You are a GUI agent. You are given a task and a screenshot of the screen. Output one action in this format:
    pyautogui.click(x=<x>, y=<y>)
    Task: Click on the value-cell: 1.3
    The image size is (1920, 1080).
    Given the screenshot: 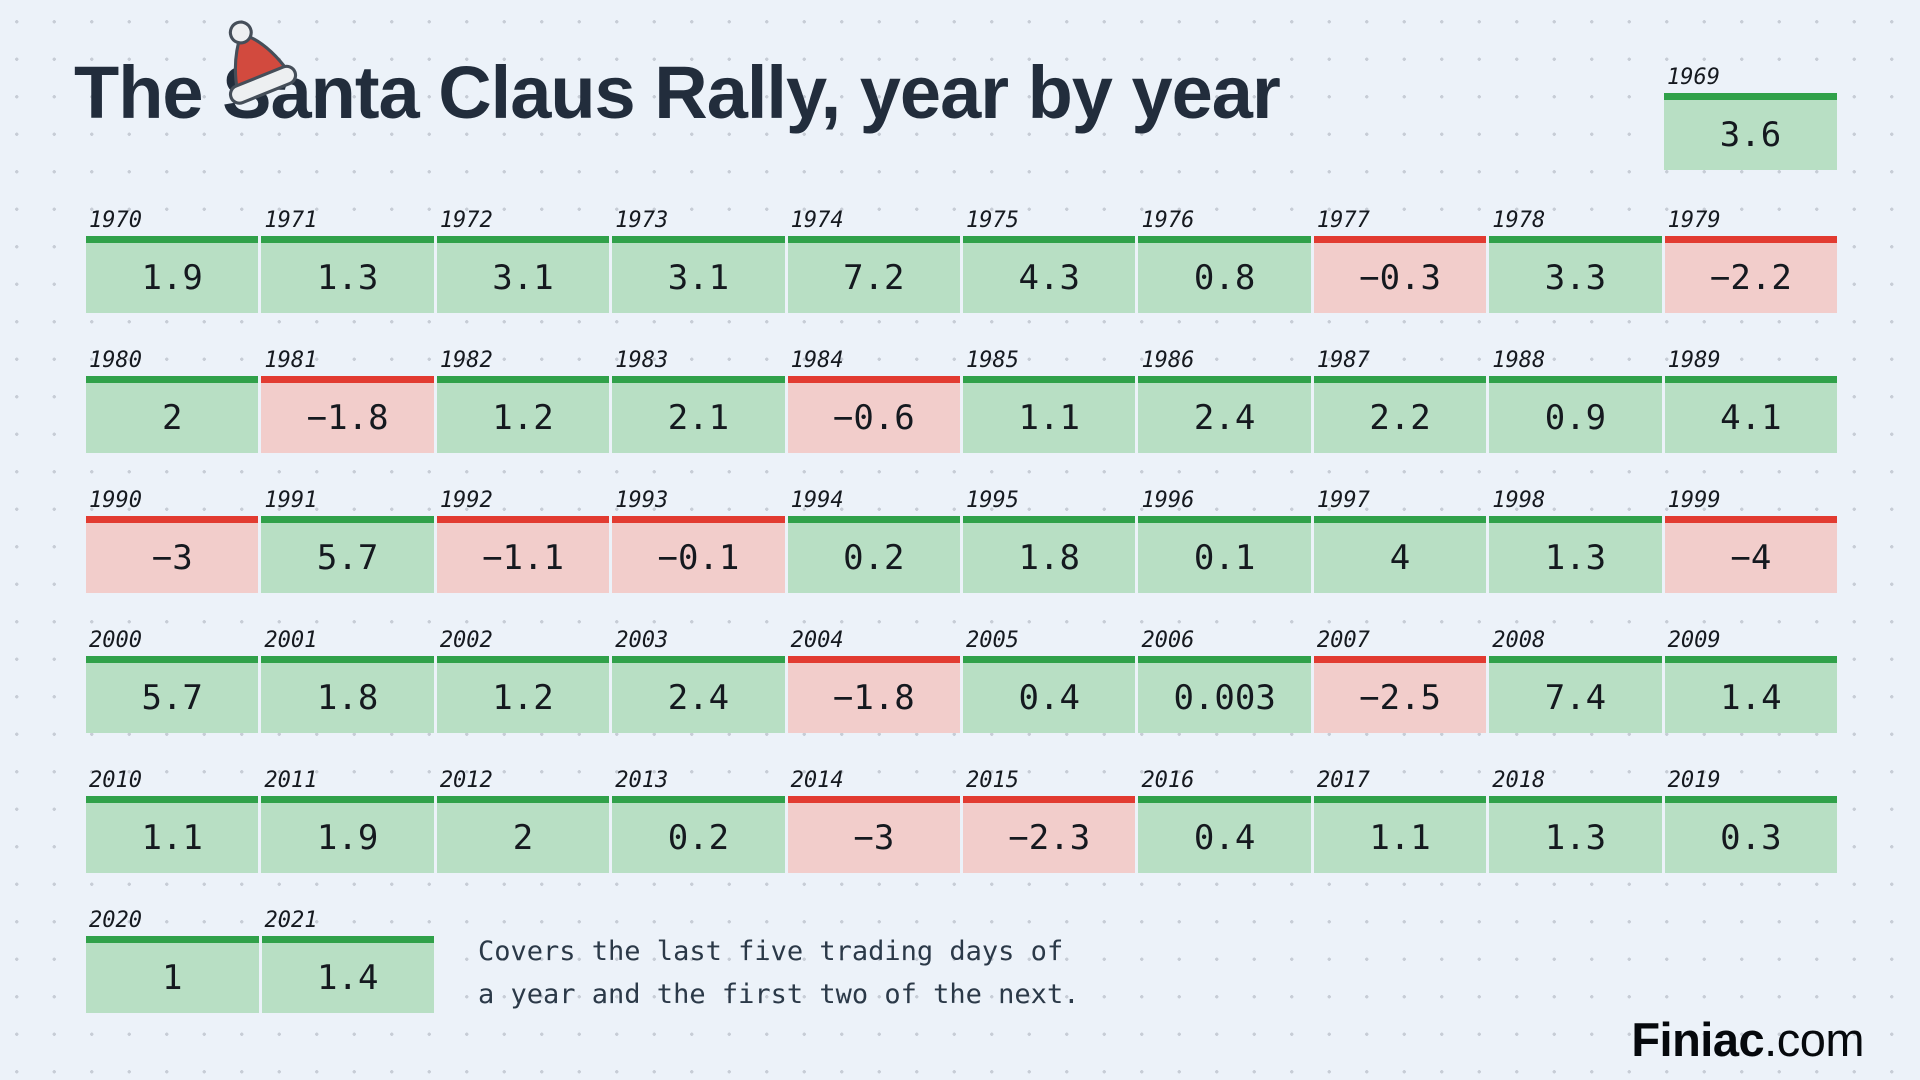 What is the action you would take?
    pyautogui.click(x=1575, y=554)
    